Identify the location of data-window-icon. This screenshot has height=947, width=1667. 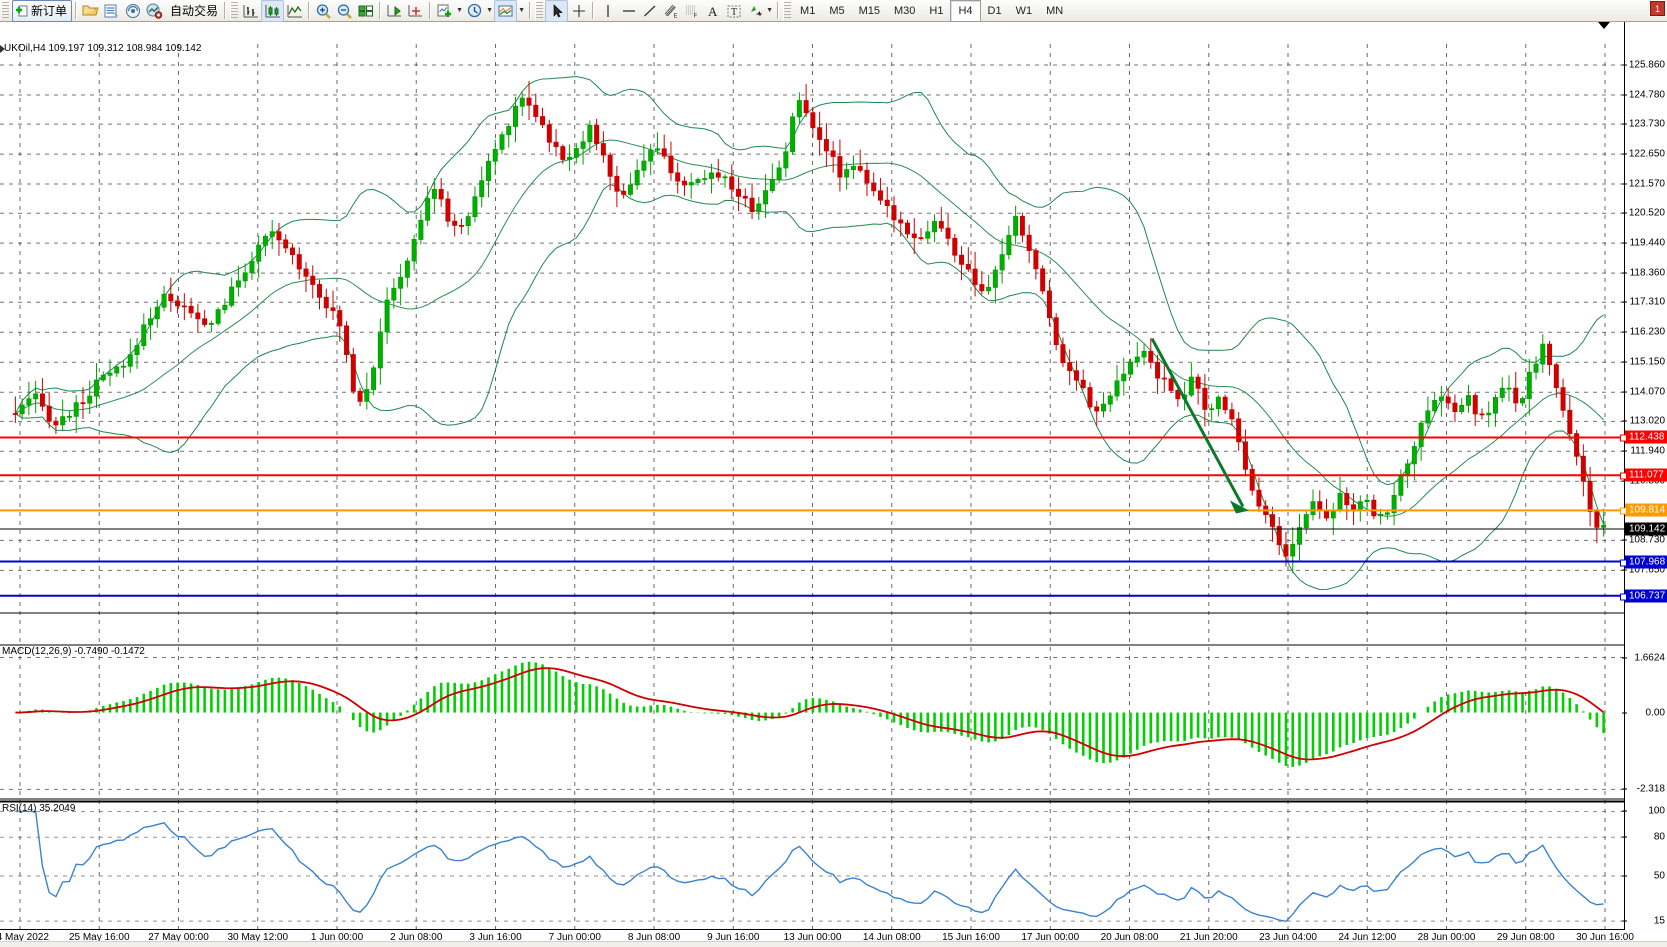
(111, 10).